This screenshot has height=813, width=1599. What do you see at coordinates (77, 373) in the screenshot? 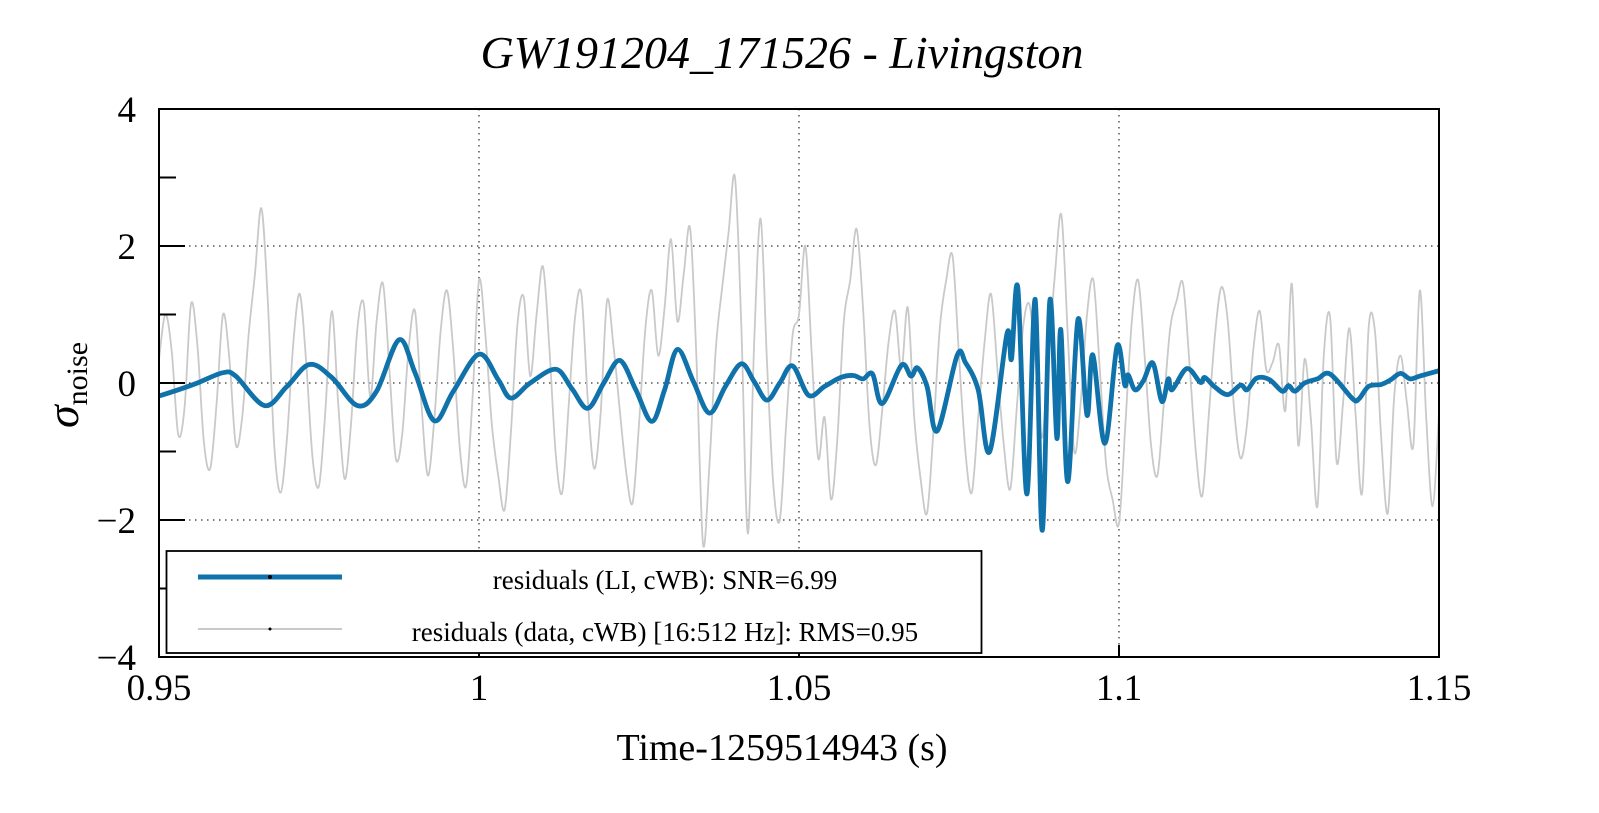
I see `y-axis-title-subscript: noise` at bounding box center [77, 373].